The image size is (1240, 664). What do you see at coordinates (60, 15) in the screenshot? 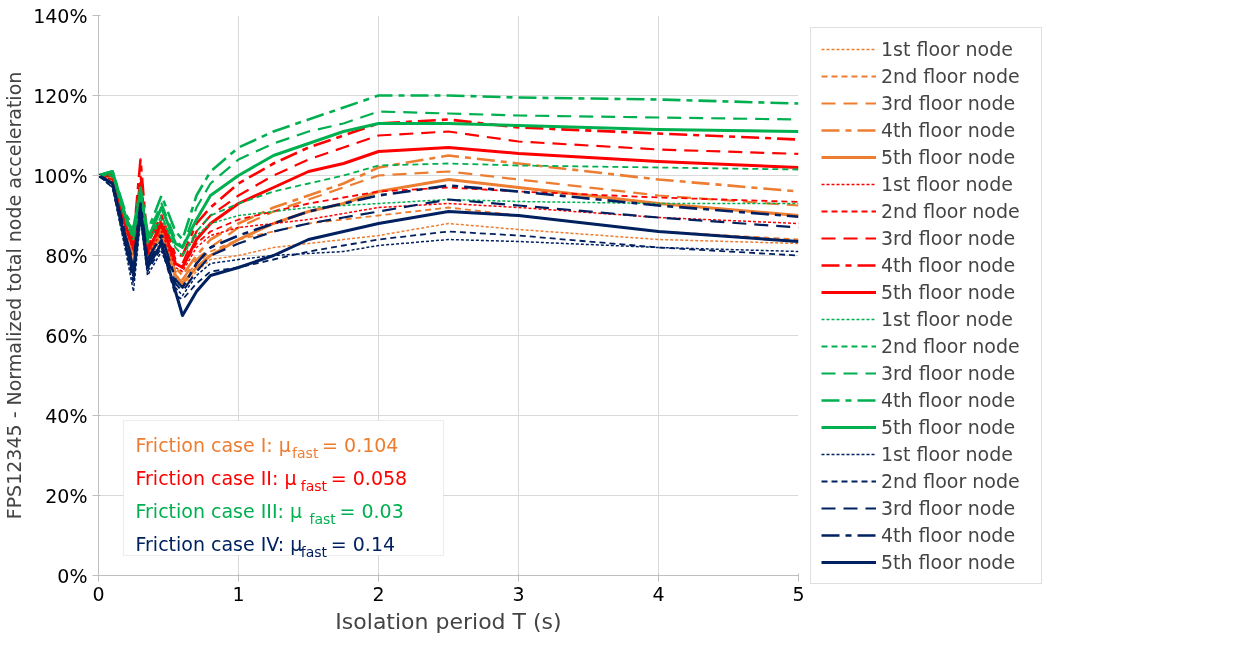
I see `y-tick-label: 140%` at bounding box center [60, 15].